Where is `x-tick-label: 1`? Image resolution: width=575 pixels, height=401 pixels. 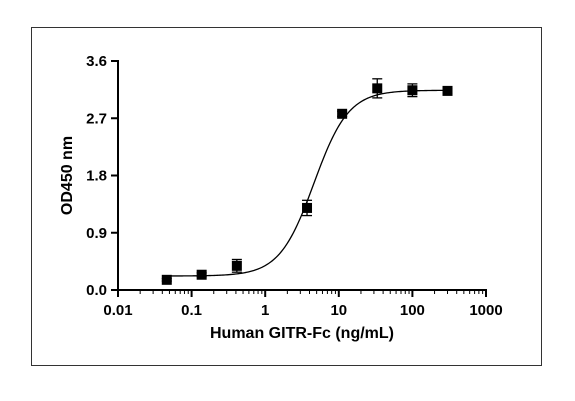
x-tick-label: 1 is located at coordinates (265, 310).